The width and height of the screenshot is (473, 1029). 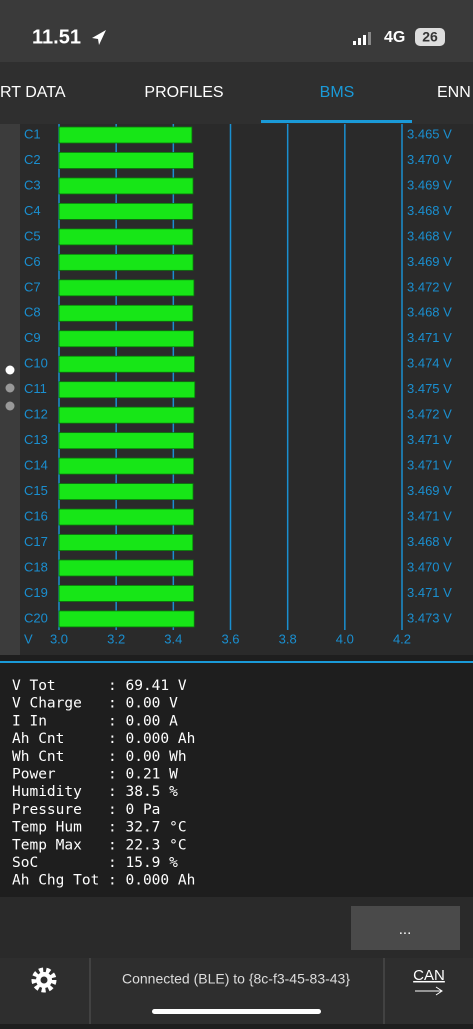 What do you see at coordinates (32, 235) in the screenshot?
I see `y-tick-label: C5` at bounding box center [32, 235].